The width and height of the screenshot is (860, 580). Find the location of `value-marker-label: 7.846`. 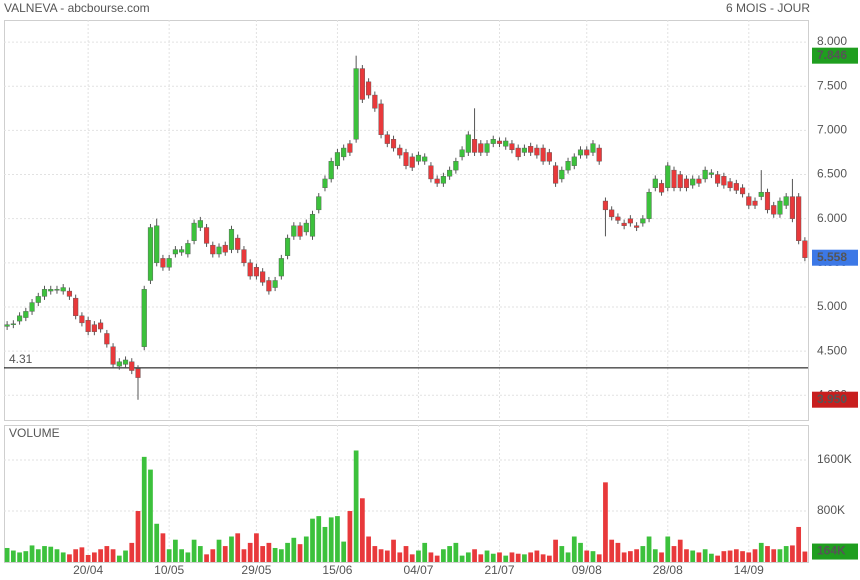

value-marker-label: 7.846 is located at coordinates (832, 55).